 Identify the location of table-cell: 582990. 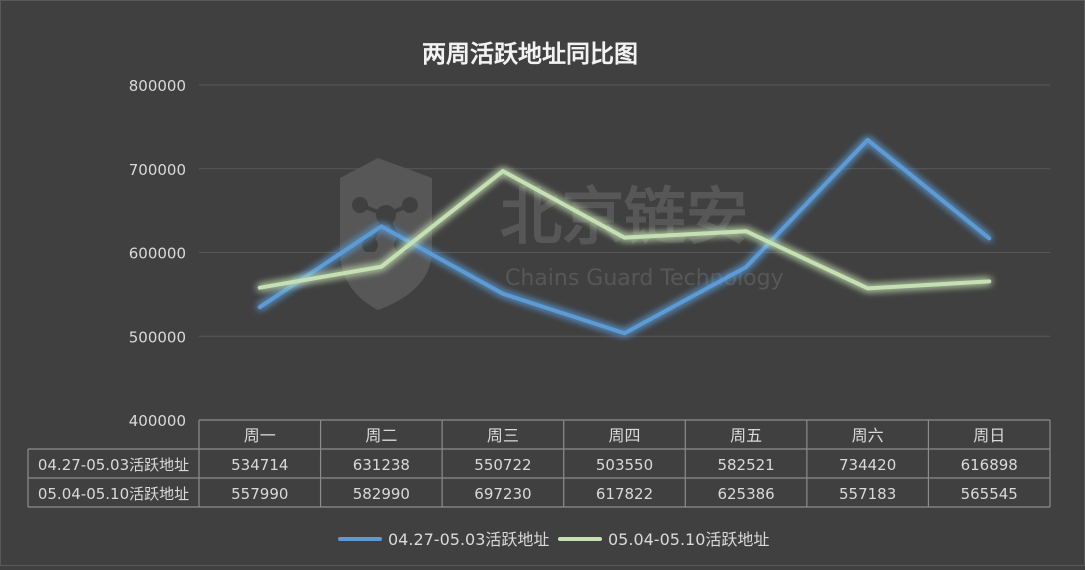
(381, 494).